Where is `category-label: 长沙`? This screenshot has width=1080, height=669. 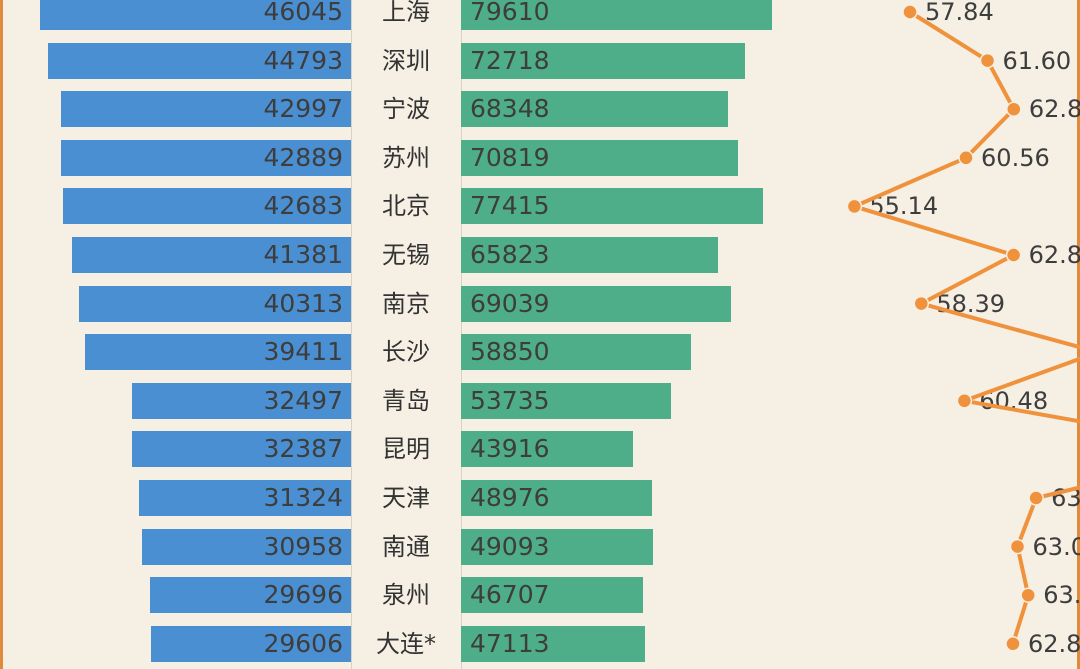
category-label: 长沙 is located at coordinates (406, 352).